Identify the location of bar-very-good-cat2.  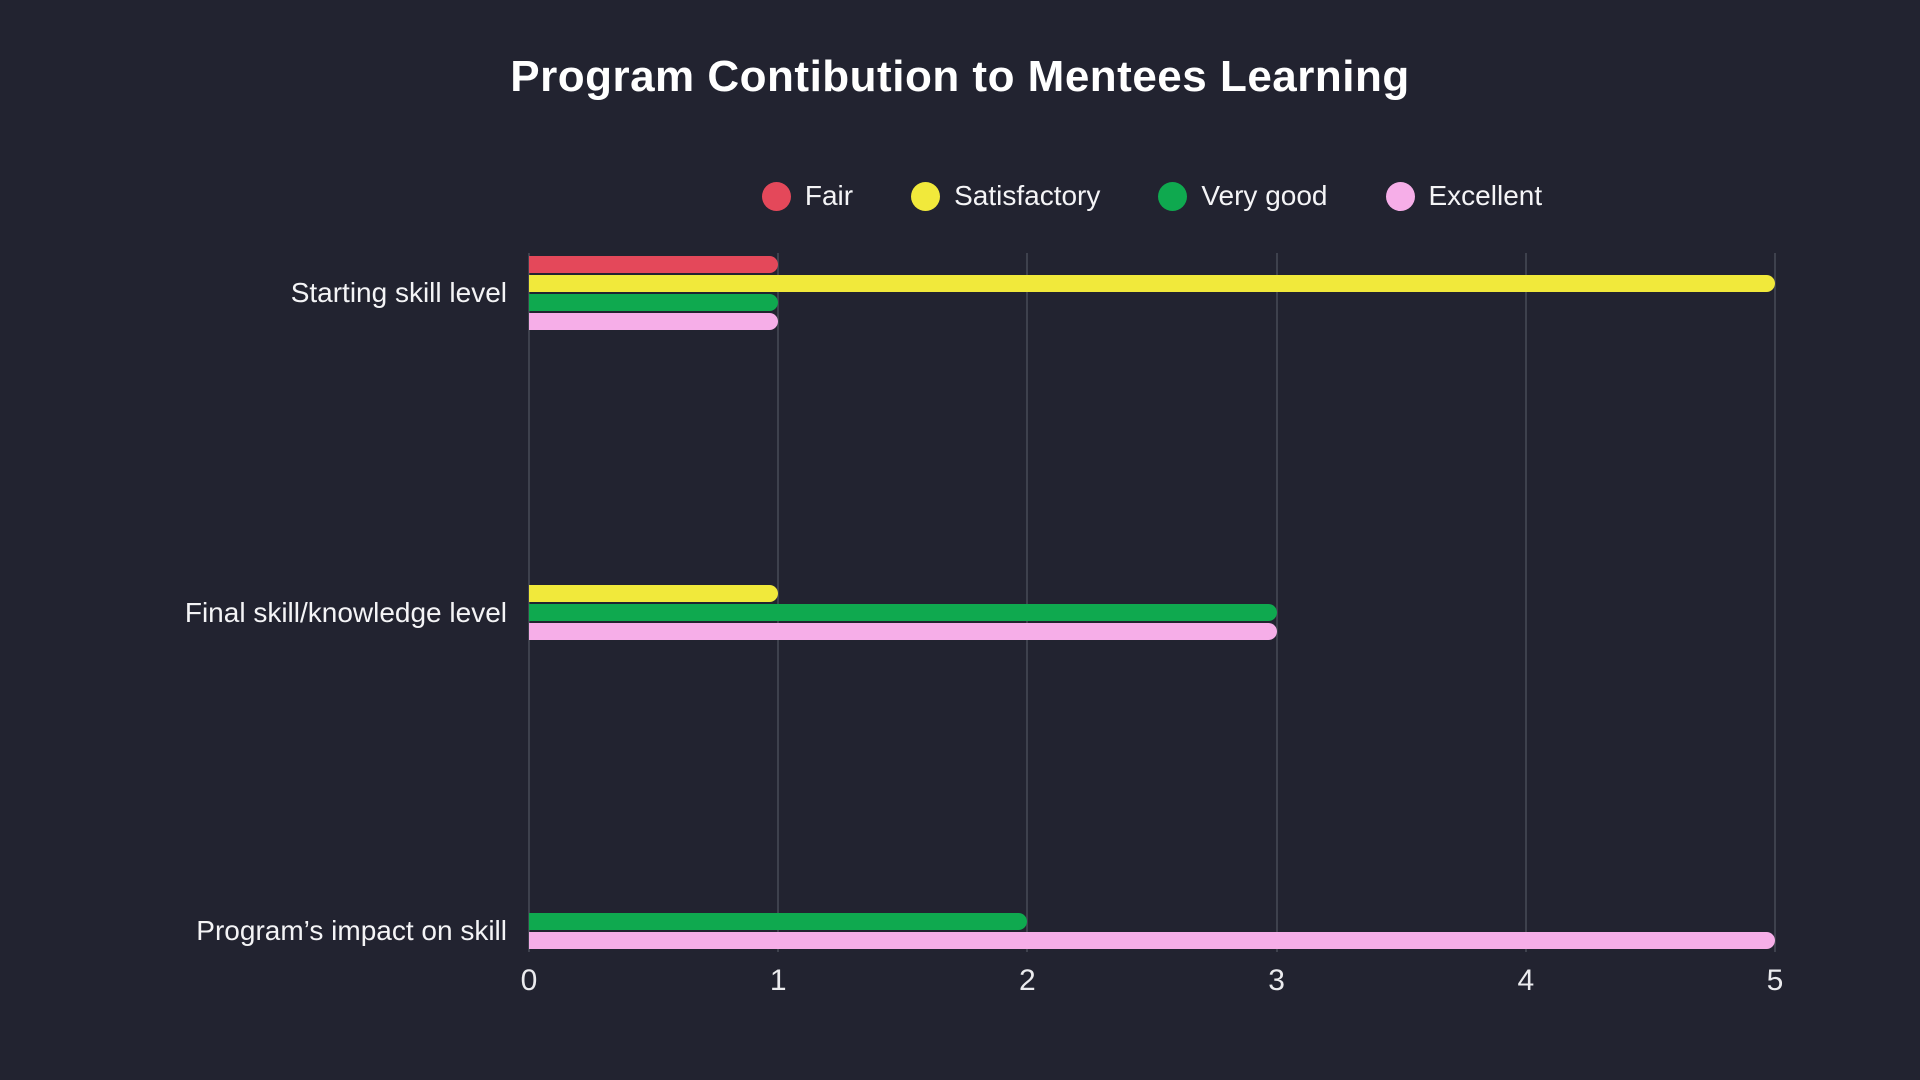
(778, 921).